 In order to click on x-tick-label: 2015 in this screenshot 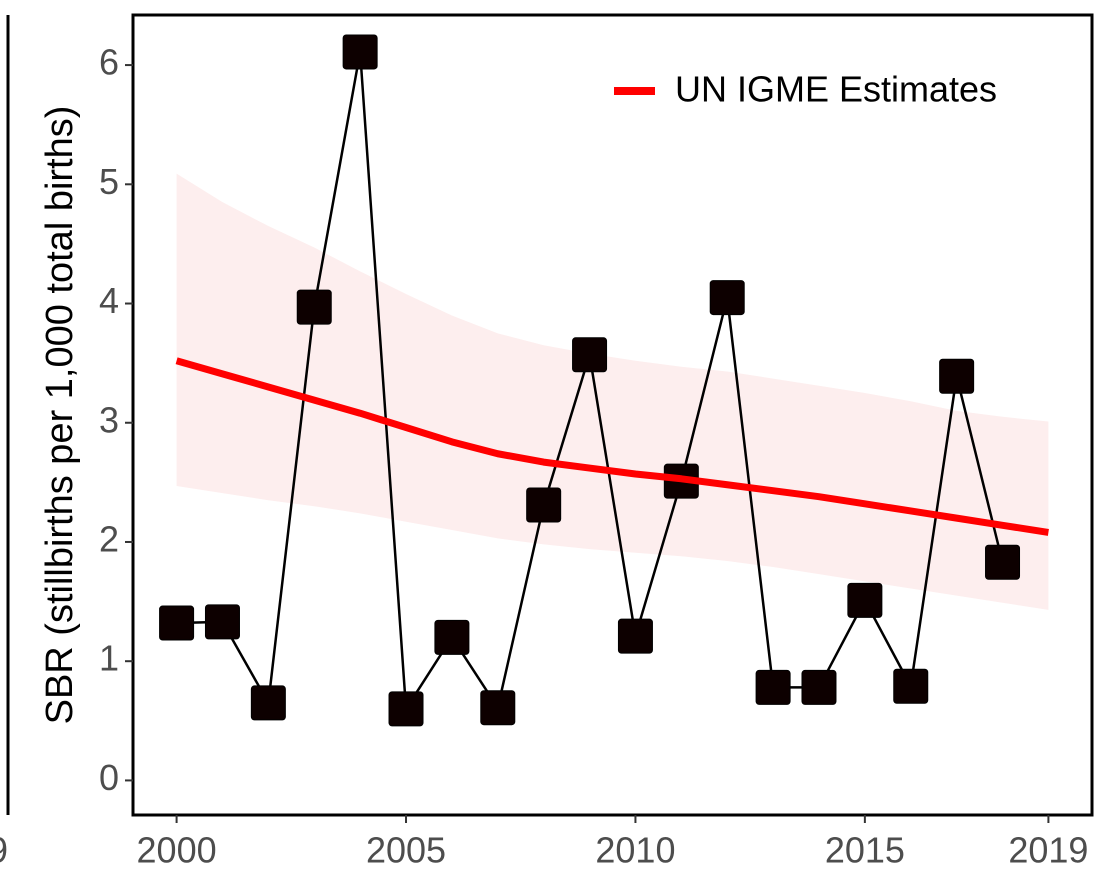, I will do `click(865, 850)`.